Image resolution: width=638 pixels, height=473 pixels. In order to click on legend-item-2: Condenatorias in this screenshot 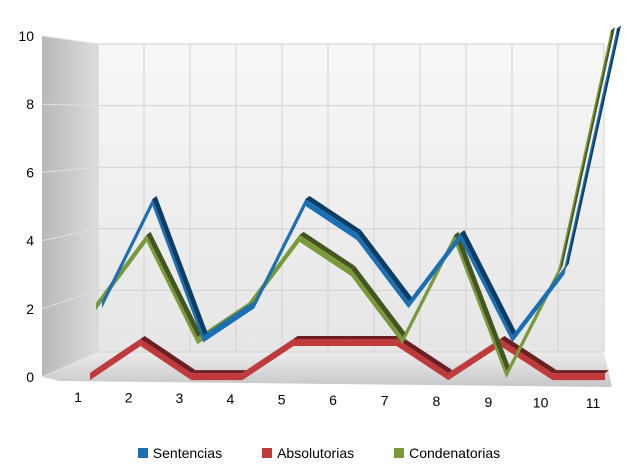, I will do `click(447, 453)`.